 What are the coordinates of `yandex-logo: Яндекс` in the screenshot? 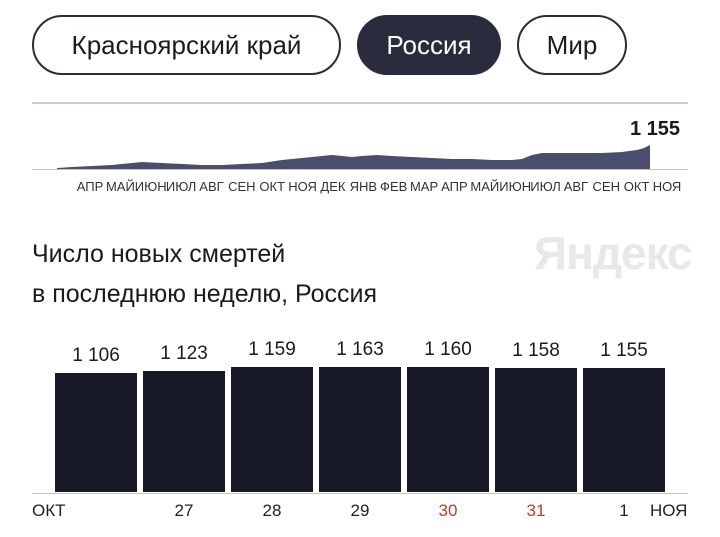 It's located at (613, 253).